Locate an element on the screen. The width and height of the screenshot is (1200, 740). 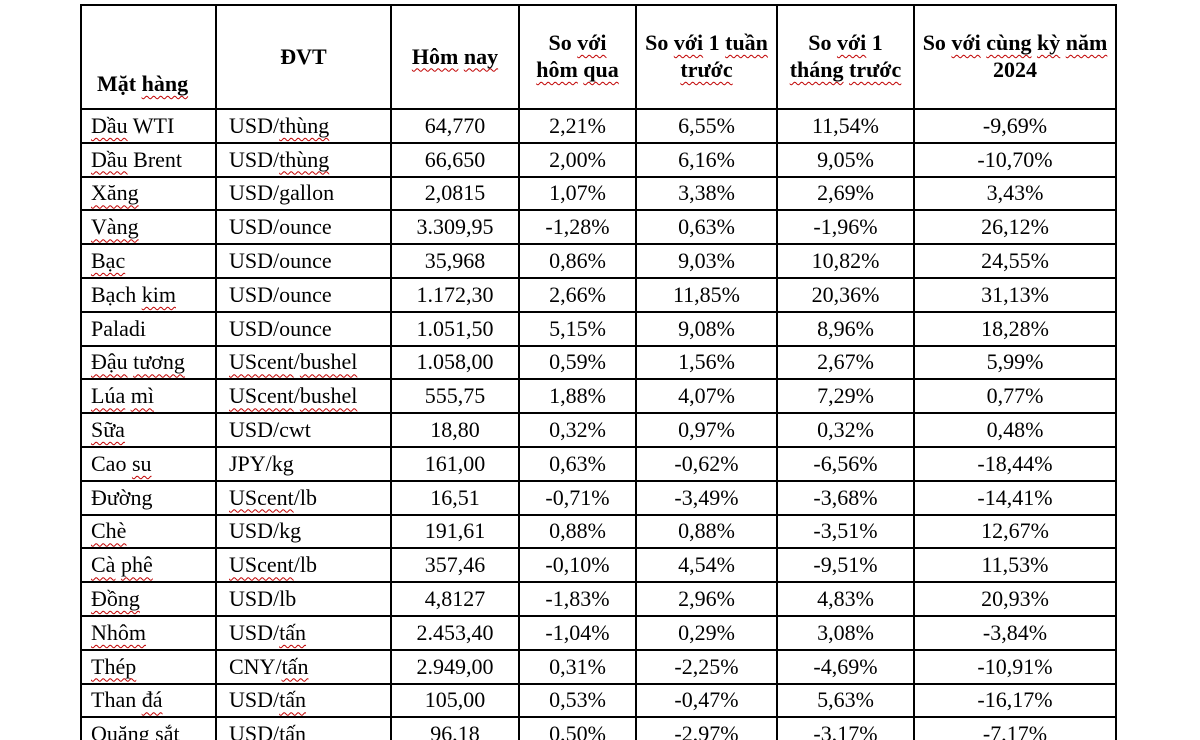
cell-today: 357,46 is located at coordinates (455, 565).